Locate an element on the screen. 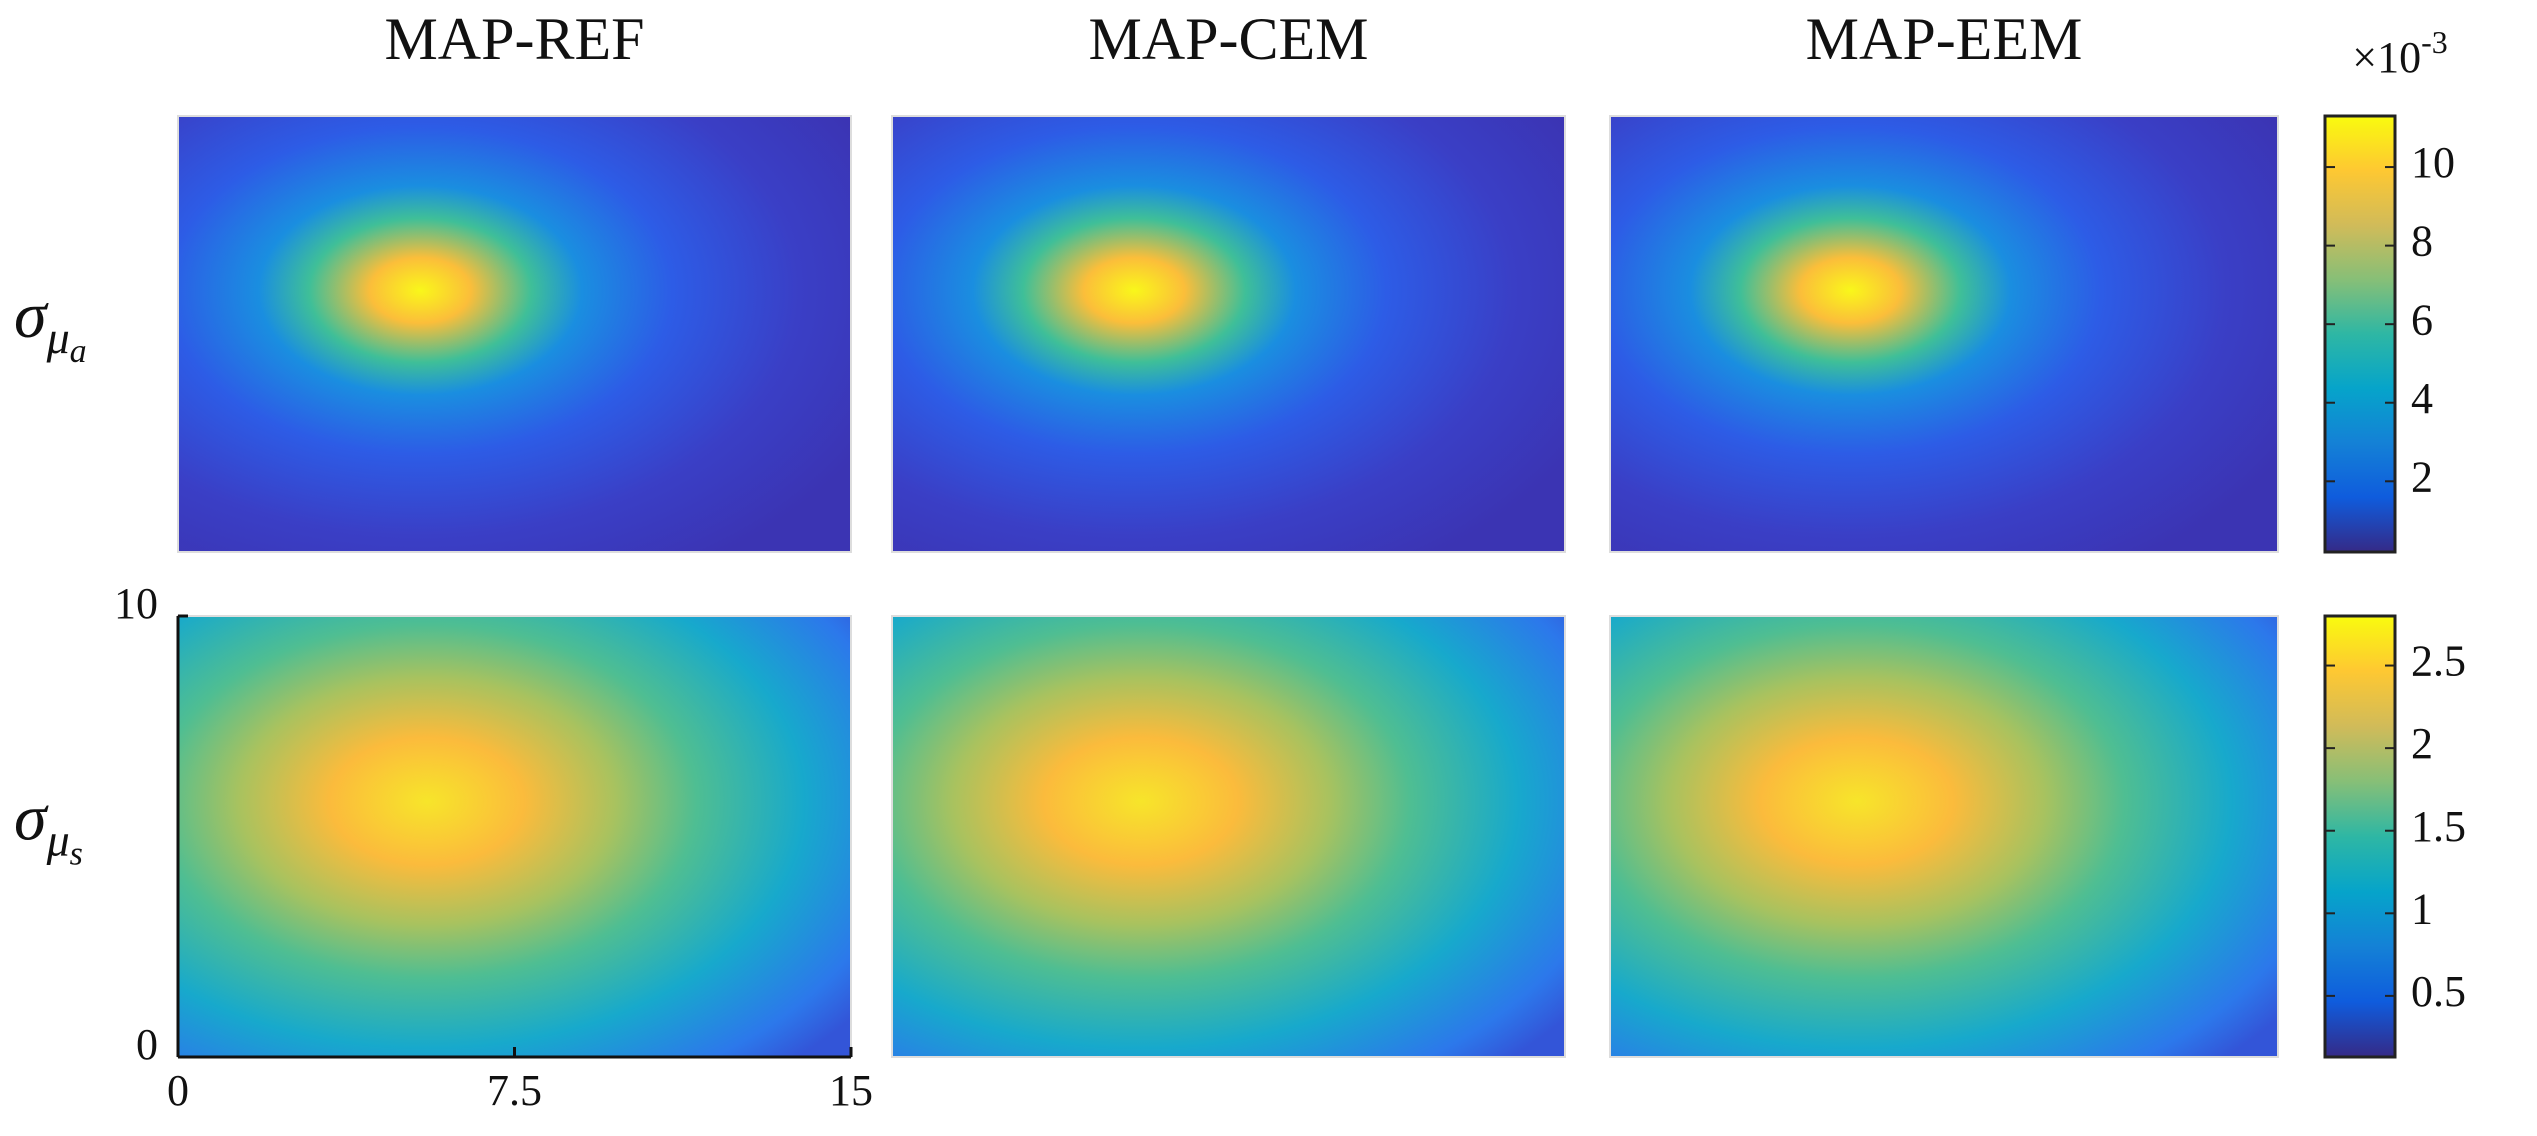 This screenshot has width=2537, height=1136. colorbar-tick-label: 8 is located at coordinates (2422, 241).